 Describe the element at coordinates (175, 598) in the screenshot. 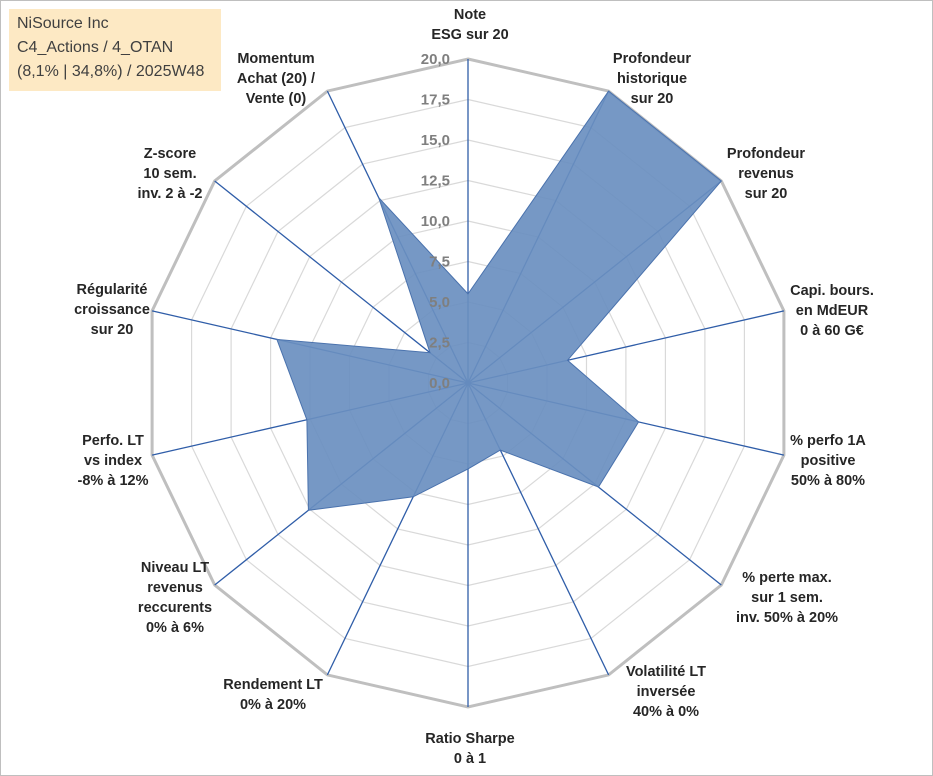

I see `axis-label-10: Niveau LT revenus reccurents 0% à 6%` at that location.